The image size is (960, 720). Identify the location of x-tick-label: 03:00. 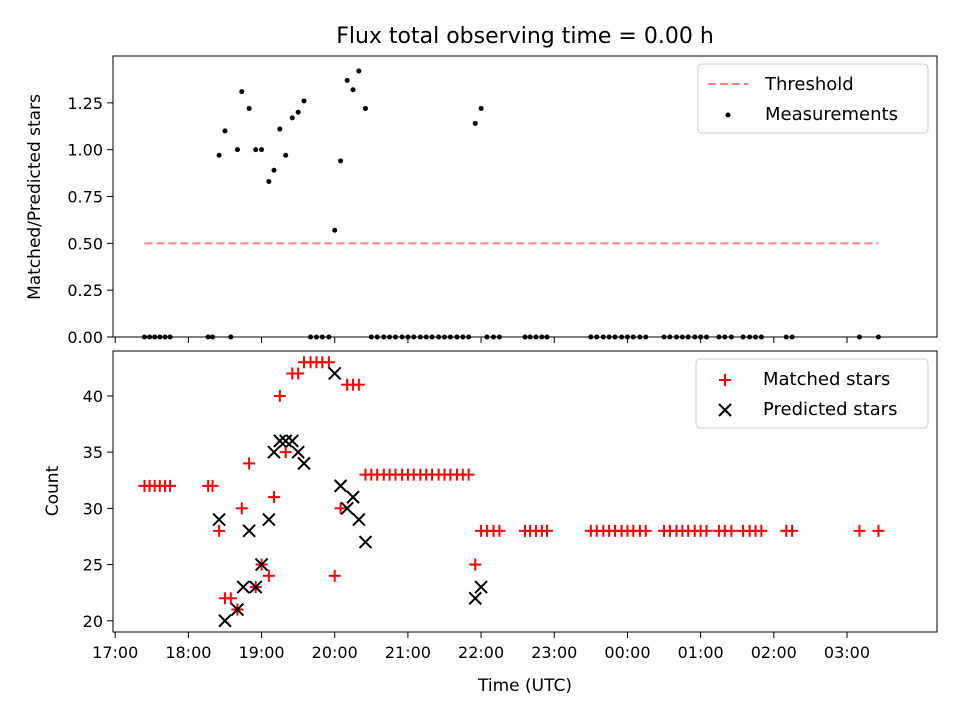
(847, 652).